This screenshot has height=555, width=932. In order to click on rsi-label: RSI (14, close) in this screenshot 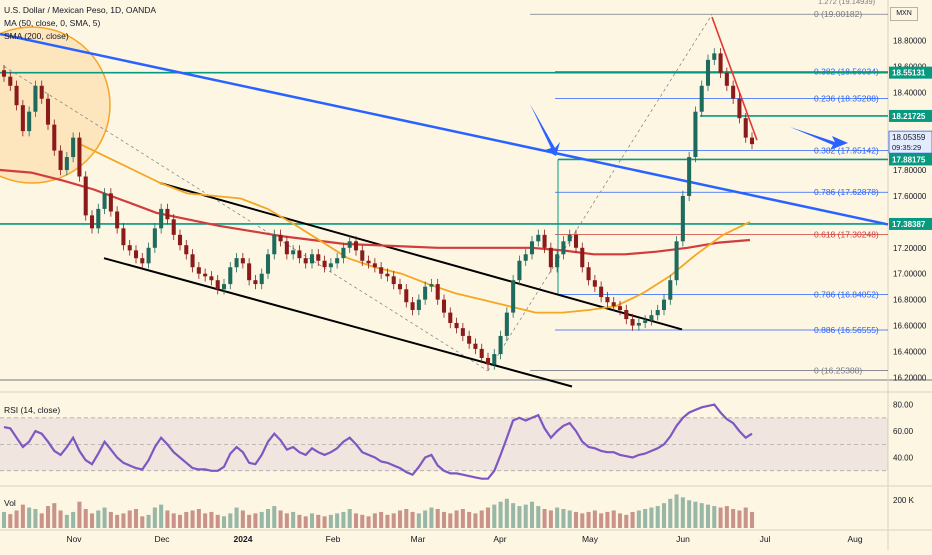, I will do `click(32, 410)`.